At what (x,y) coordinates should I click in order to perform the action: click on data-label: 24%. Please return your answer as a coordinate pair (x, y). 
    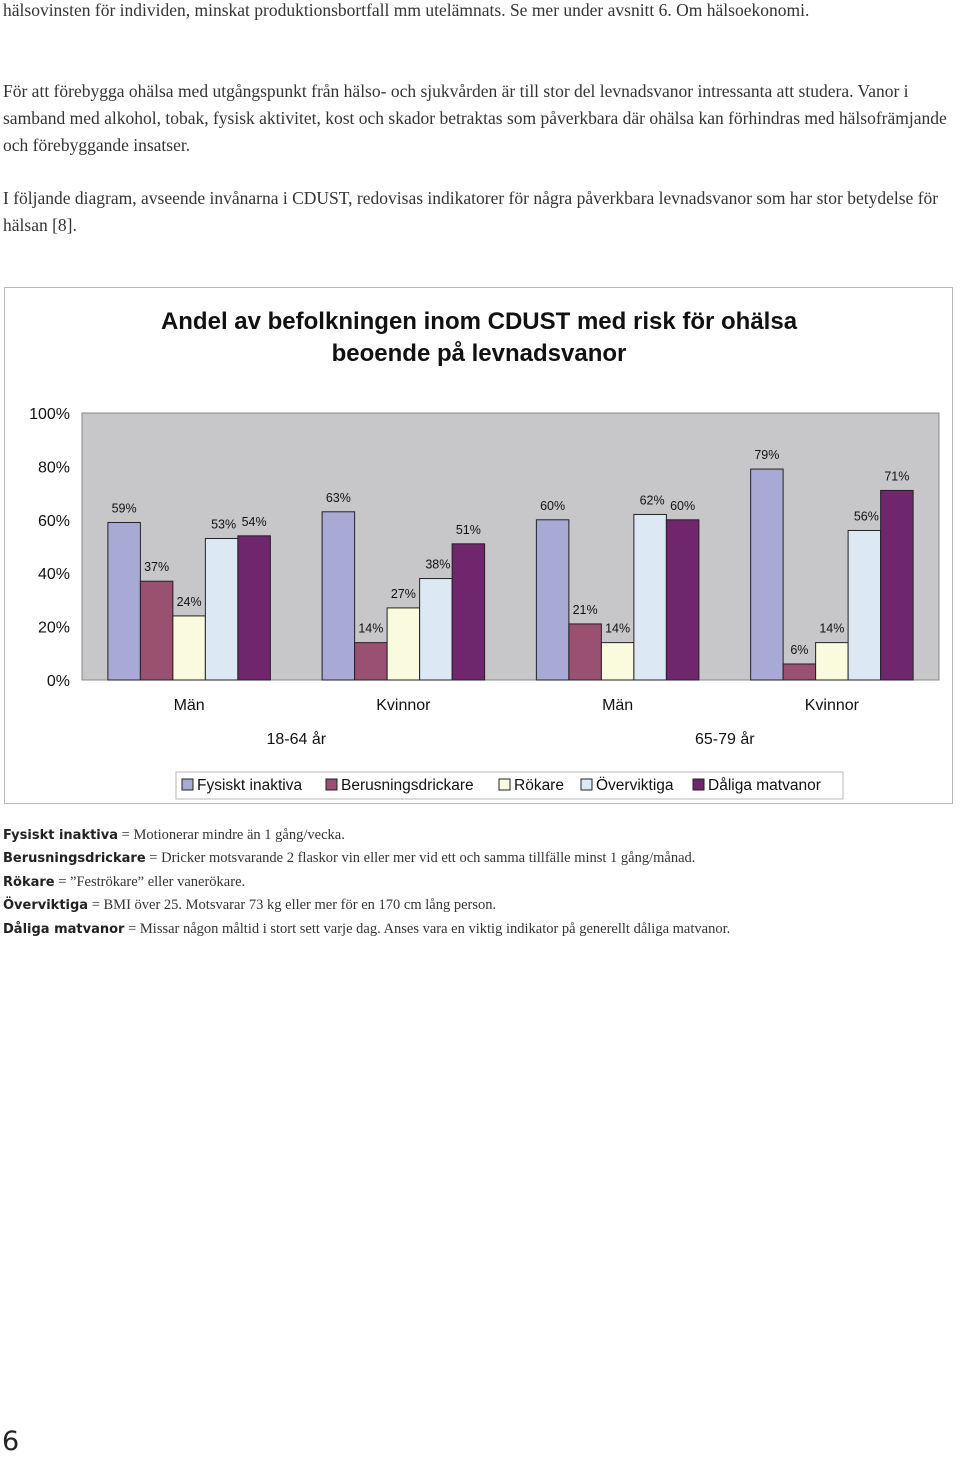
    Looking at the image, I should click on (189, 602).